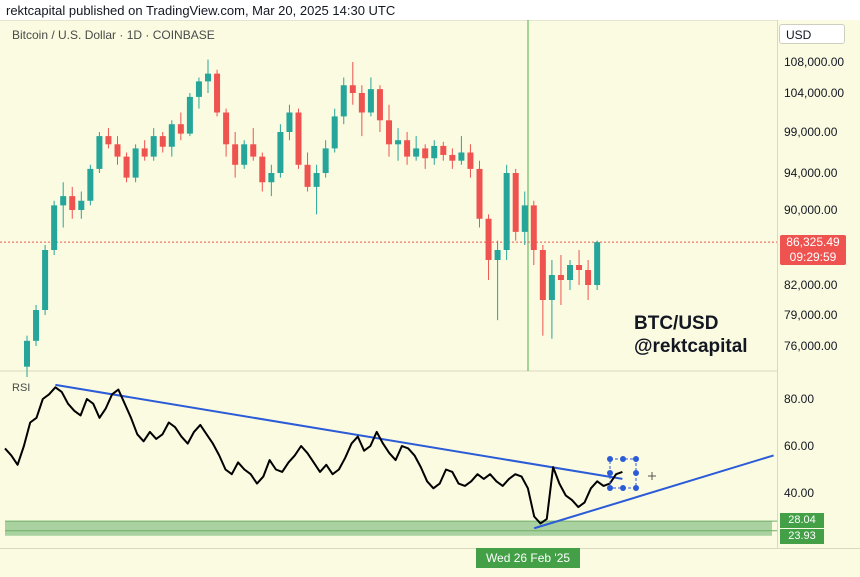  What do you see at coordinates (21, 388) in the screenshot?
I see `rsi-title: RSI` at bounding box center [21, 388].